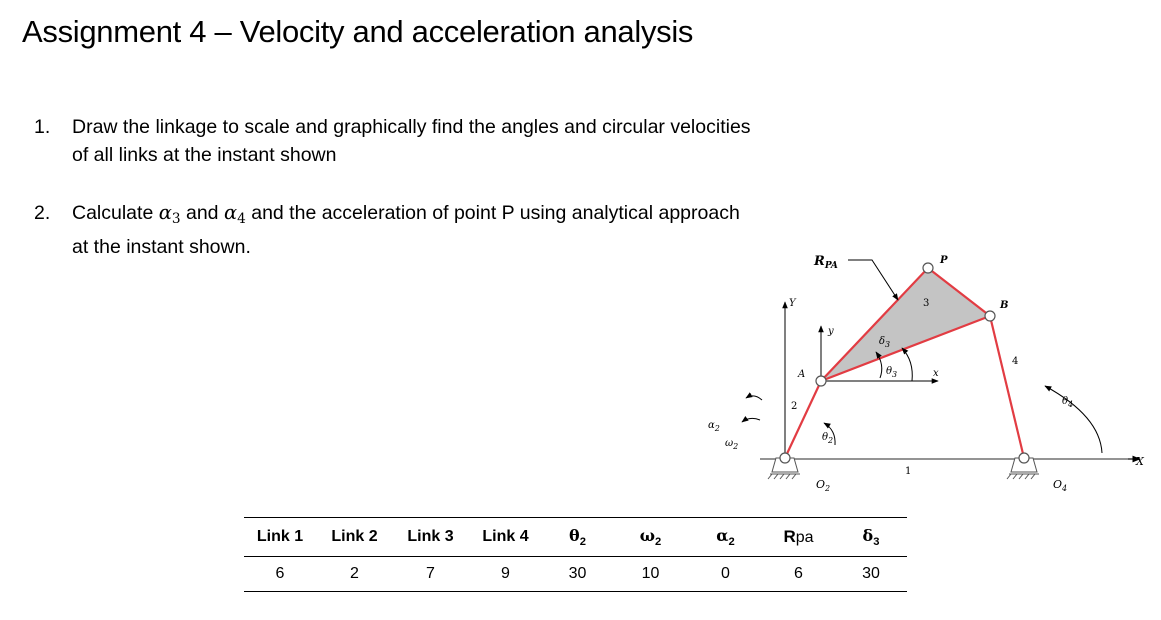 The image size is (1161, 620). What do you see at coordinates (798, 574) in the screenshot?
I see `value-rpa: 6` at bounding box center [798, 574].